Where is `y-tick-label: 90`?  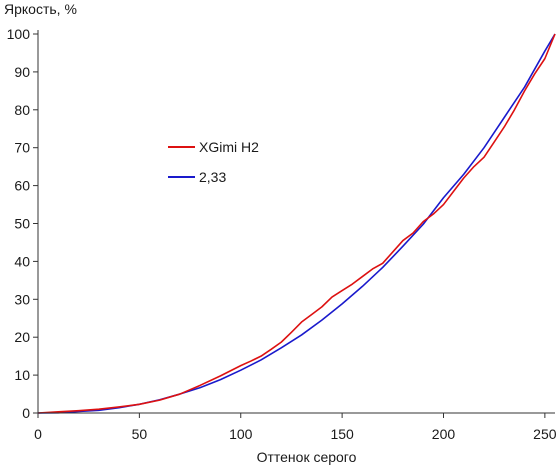 y-tick-label: 90 is located at coordinates (22, 72).